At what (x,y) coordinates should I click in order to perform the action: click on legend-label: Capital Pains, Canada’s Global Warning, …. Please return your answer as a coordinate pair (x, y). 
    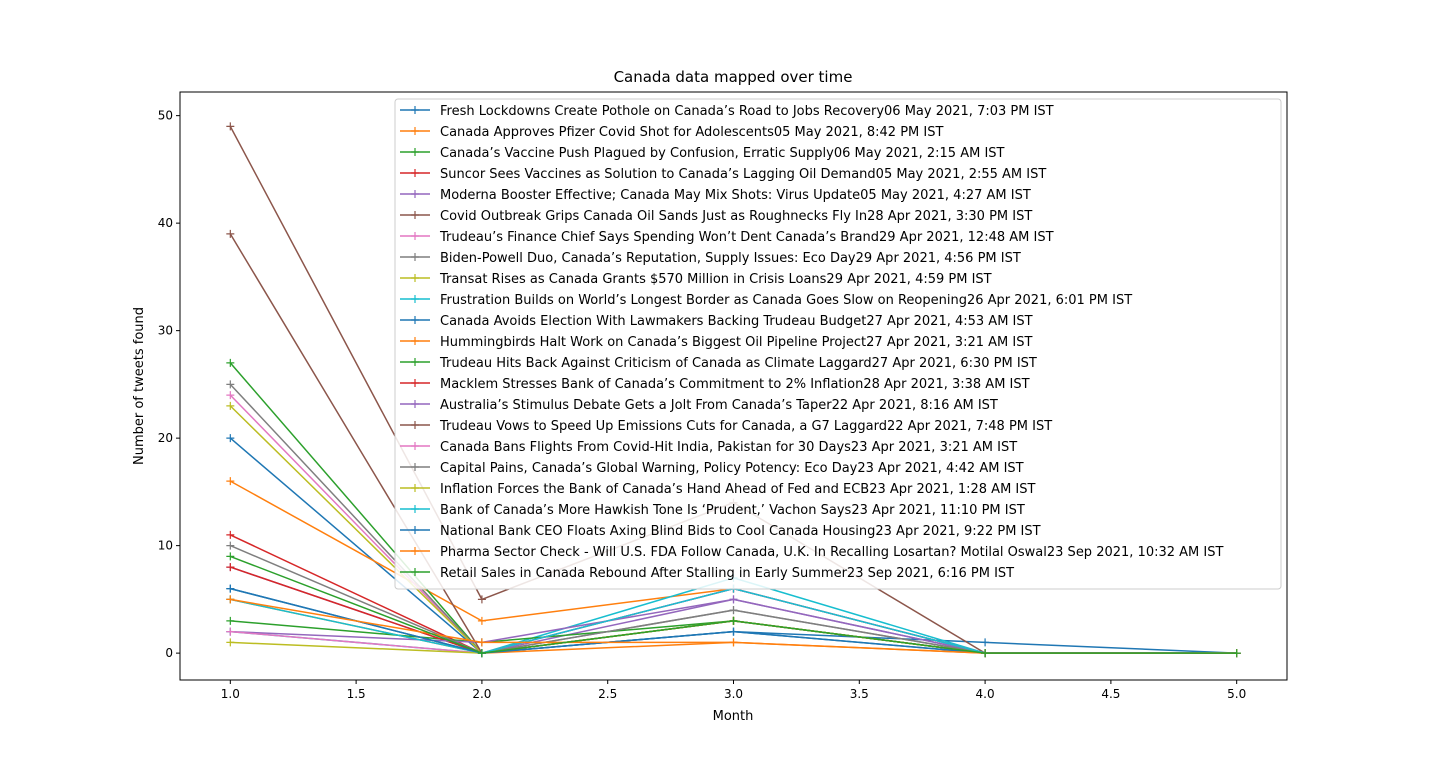
    Looking at the image, I should click on (732, 468).